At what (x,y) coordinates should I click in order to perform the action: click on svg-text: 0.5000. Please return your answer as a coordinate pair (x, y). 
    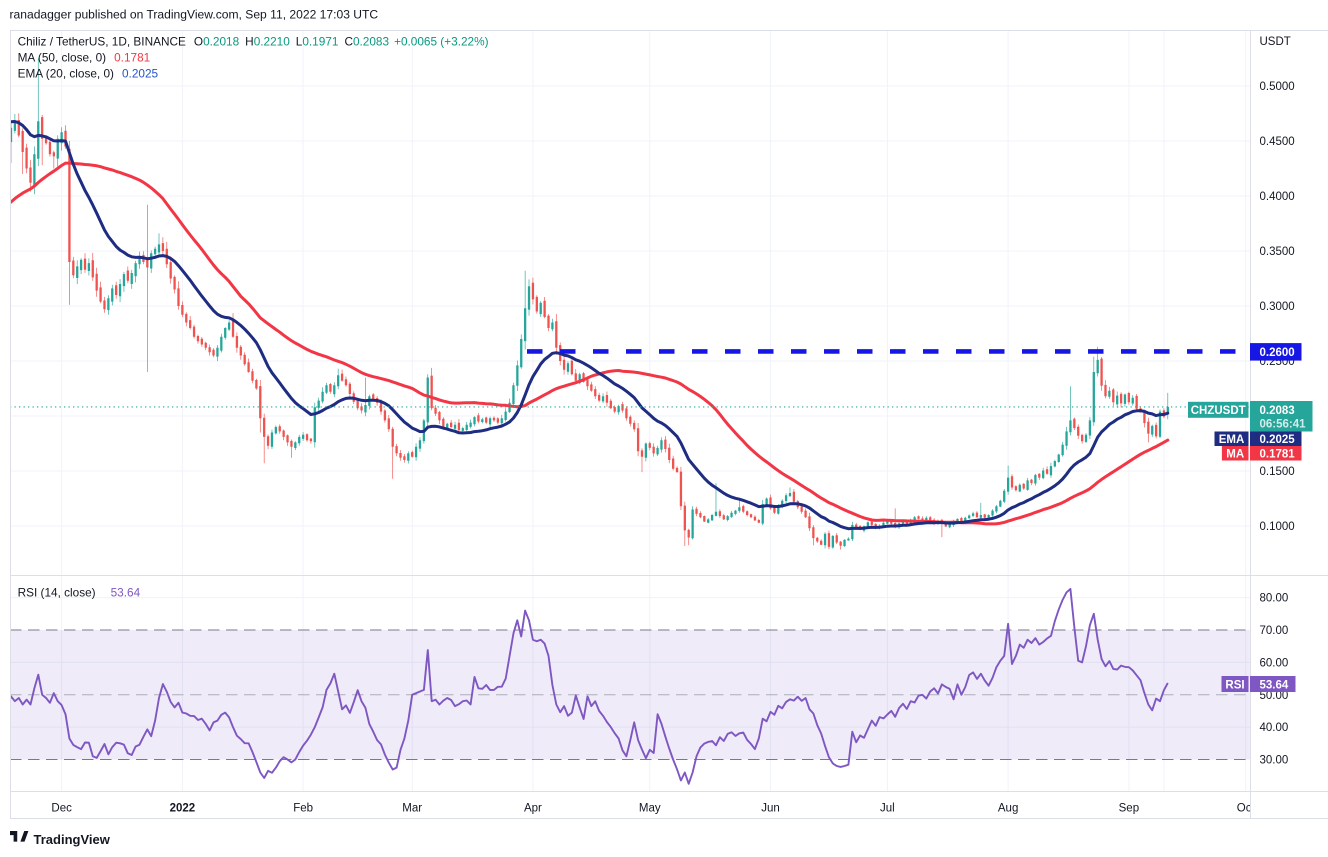
    Looking at the image, I should click on (1277, 87).